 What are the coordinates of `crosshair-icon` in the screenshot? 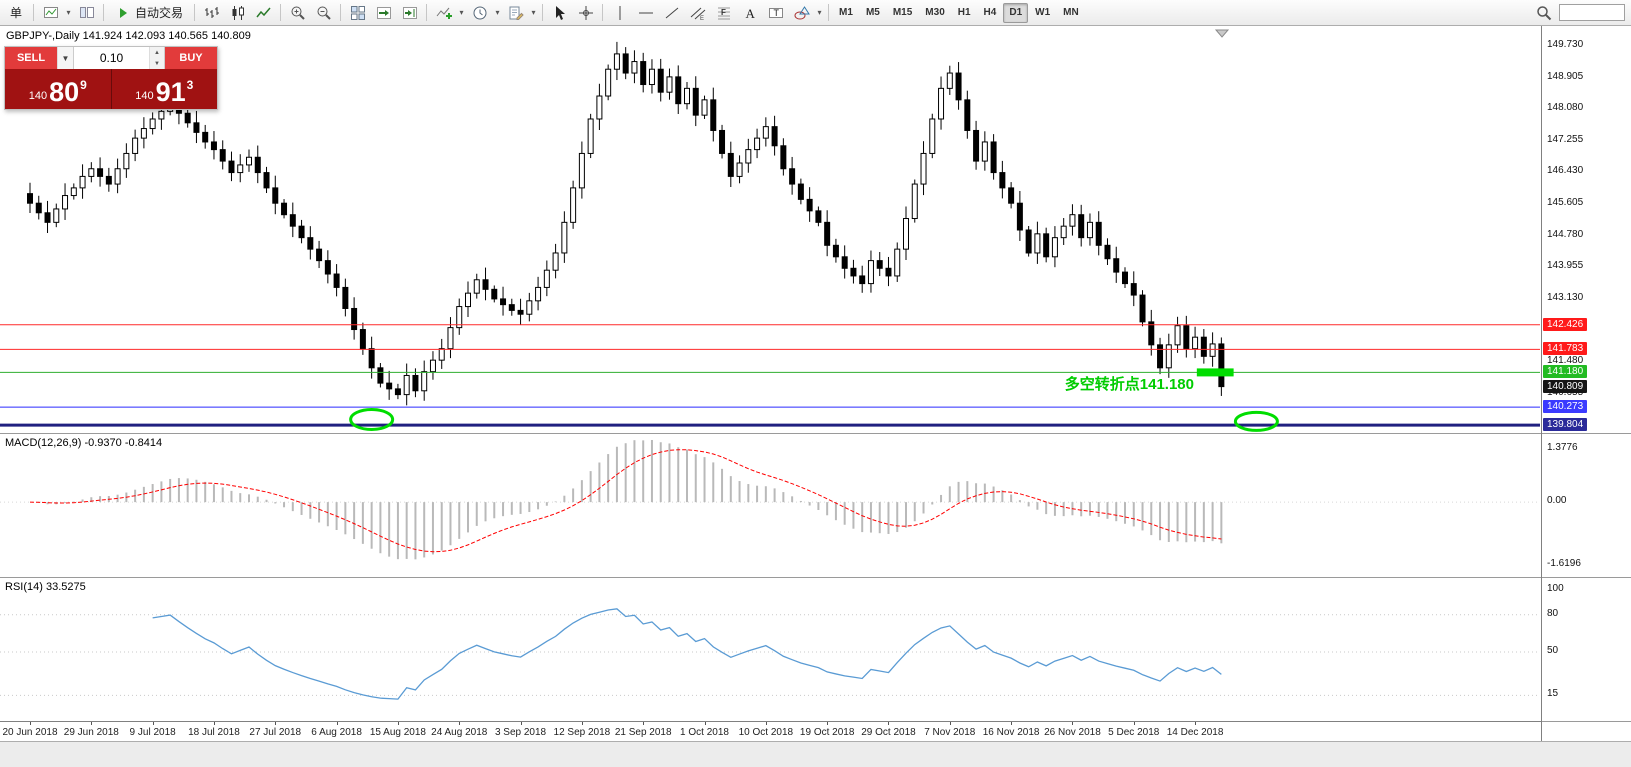 It's located at (585, 12).